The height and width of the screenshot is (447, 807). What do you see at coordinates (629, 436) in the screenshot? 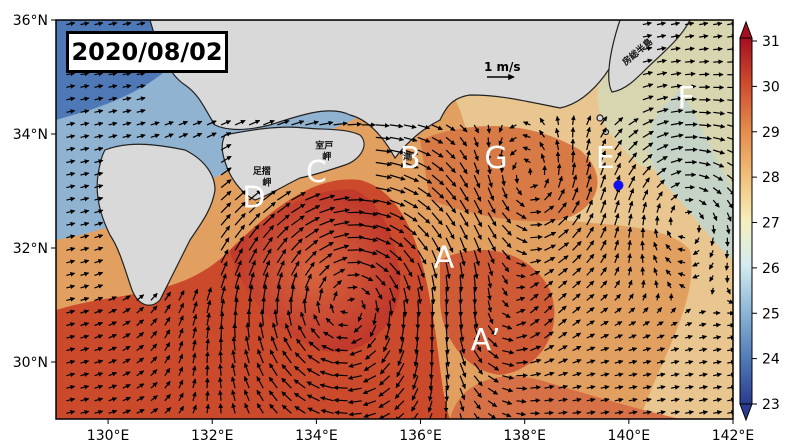
I see `x-tick-label: 140°E` at bounding box center [629, 436].